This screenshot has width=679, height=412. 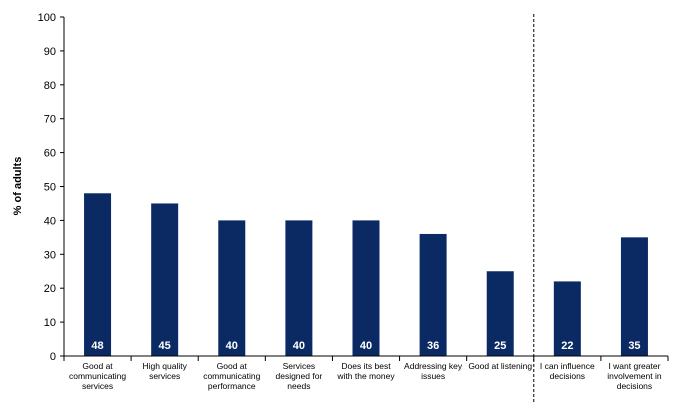 What do you see at coordinates (97, 346) in the screenshot?
I see `bar-value-label: 48` at bounding box center [97, 346].